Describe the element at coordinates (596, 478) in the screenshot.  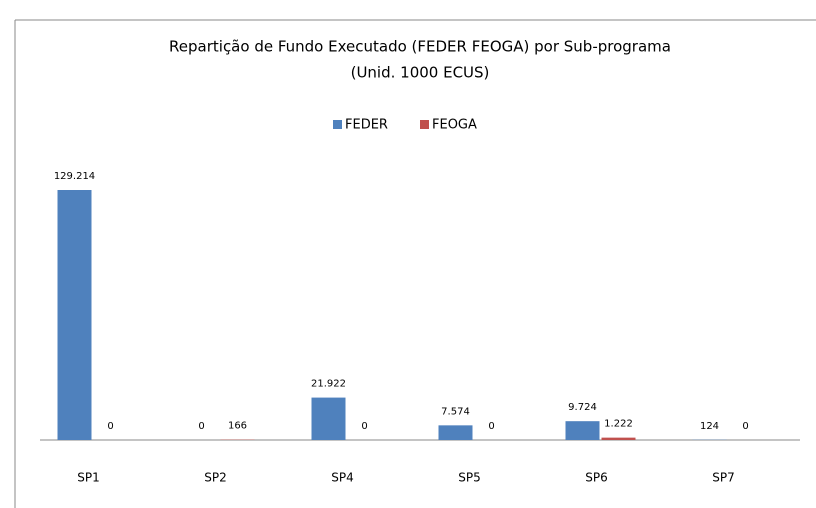
I see `x-tick-label: SP6` at that location.